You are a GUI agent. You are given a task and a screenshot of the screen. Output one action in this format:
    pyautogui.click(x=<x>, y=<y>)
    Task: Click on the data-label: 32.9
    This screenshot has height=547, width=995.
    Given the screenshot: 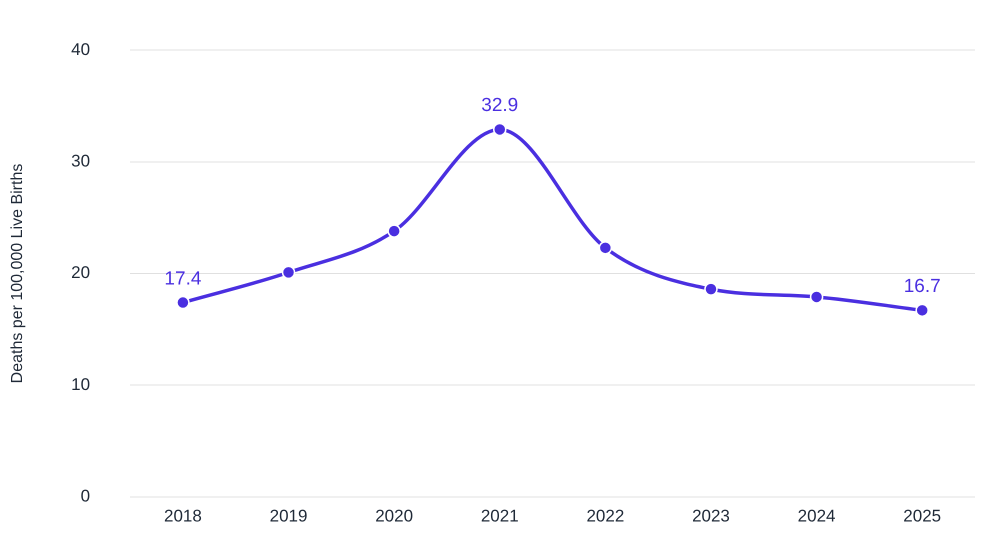 What is the action you would take?
    pyautogui.click(x=499, y=105)
    